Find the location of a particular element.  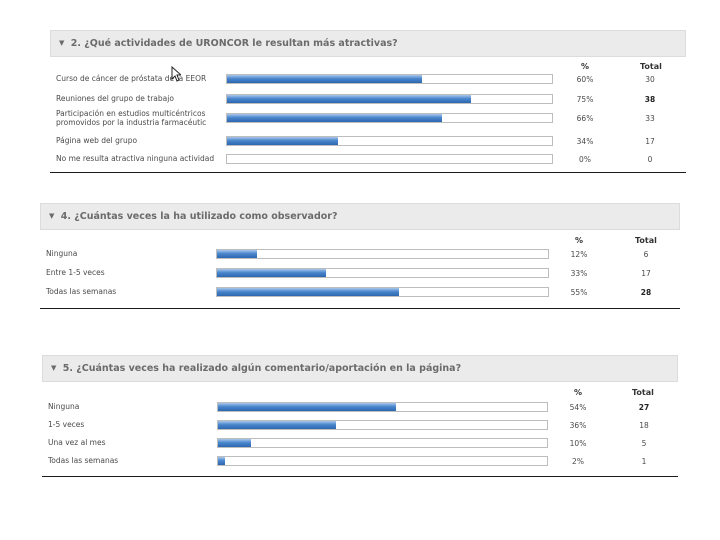

answer-label: Página web del grupo is located at coordinates (97, 140).